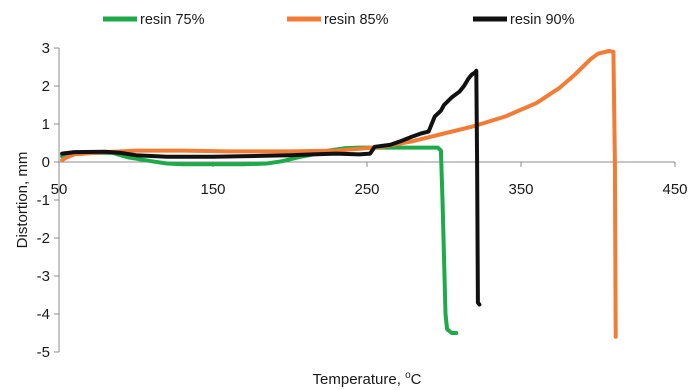 The height and width of the screenshot is (390, 693). What do you see at coordinates (43, 238) in the screenshot?
I see `y-tick-label: -2` at bounding box center [43, 238].